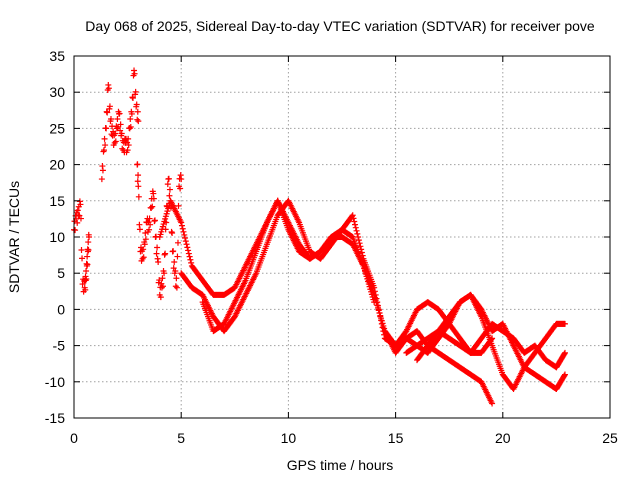 The width and height of the screenshot is (640, 480). I want to click on y-tick-label: 30, so click(57, 92).